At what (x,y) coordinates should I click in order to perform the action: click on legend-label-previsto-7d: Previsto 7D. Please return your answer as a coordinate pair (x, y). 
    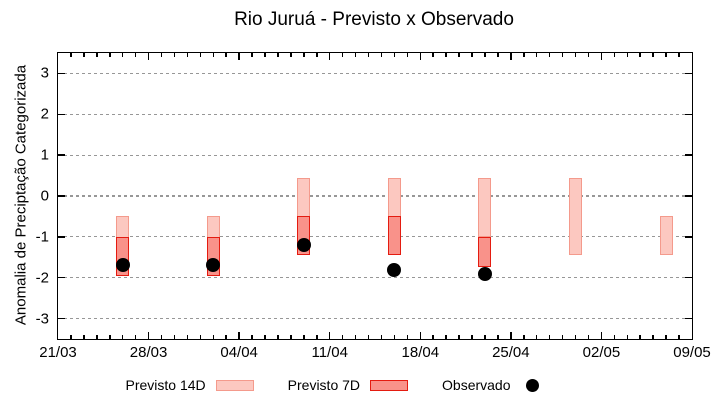
    Looking at the image, I should click on (324, 385).